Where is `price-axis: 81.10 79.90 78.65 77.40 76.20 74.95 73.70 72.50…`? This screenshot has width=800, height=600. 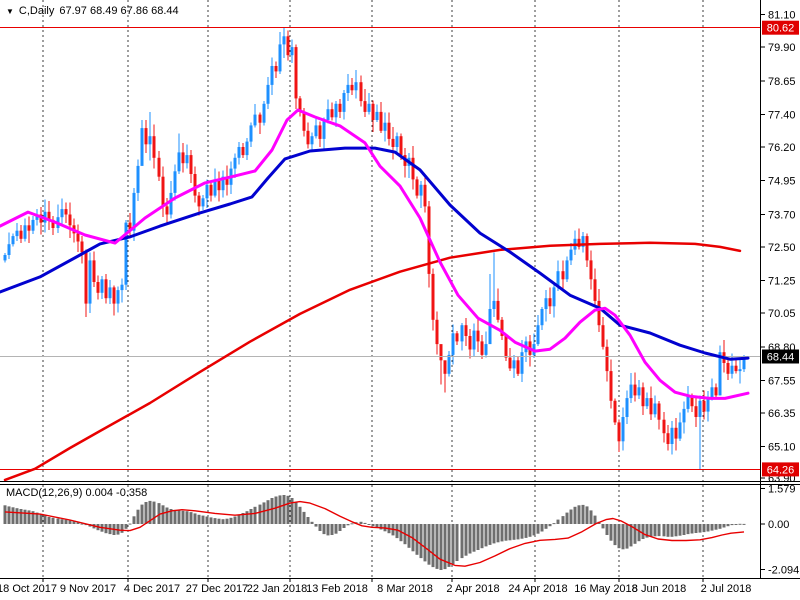 price-axis: 81.10 79.90 78.65 77.40 76.20 74.95 73.70 72.50… is located at coordinates (778, 247).